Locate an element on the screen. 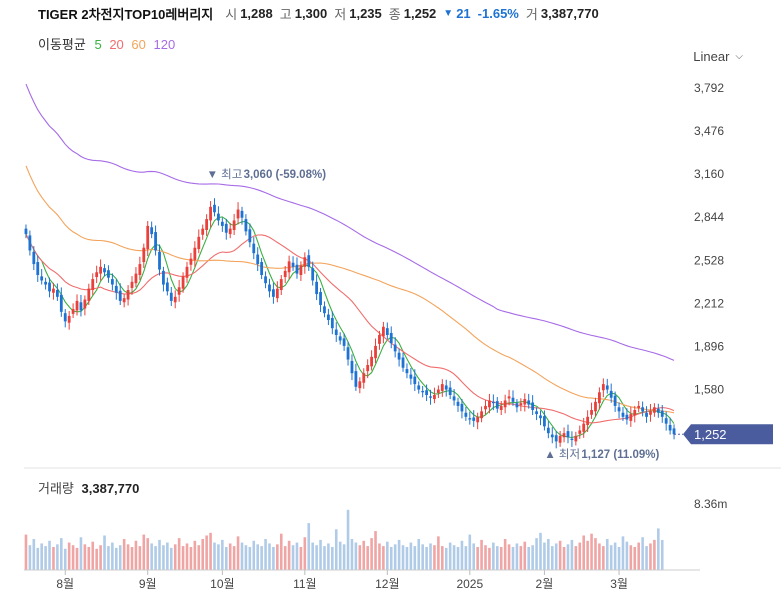 The width and height of the screenshot is (781, 603). volume-axis-label: 8.36m is located at coordinates (710, 504).